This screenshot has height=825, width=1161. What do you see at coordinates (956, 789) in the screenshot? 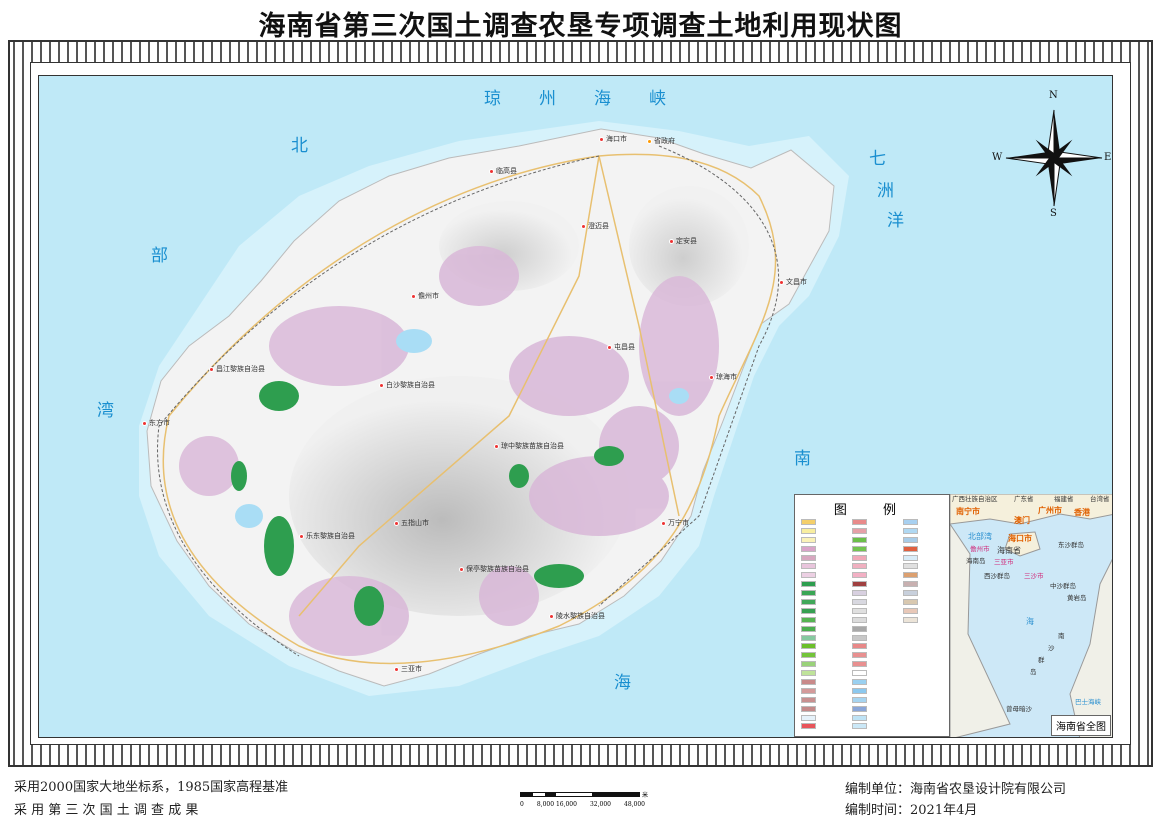
I see `compiler-note: 编制单位：海南省农垦设计院有限公司` at bounding box center [956, 789].